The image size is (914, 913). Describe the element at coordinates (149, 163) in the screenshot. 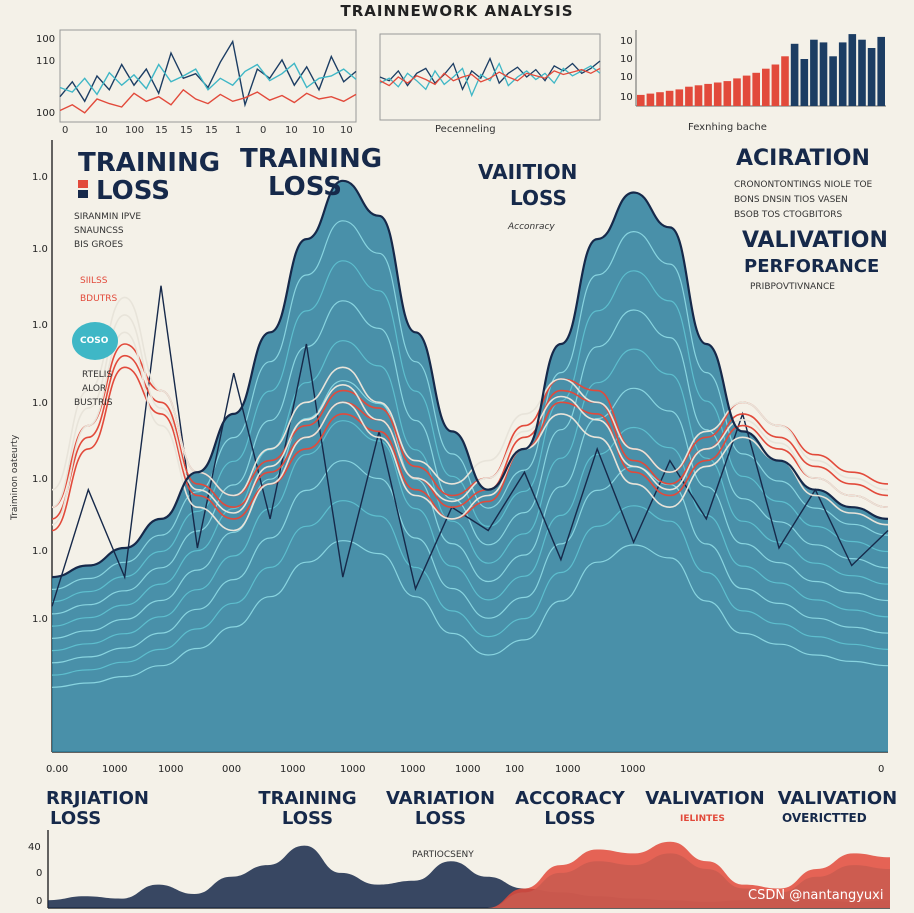

I see `label-training-loss-1: TRAINING` at that location.